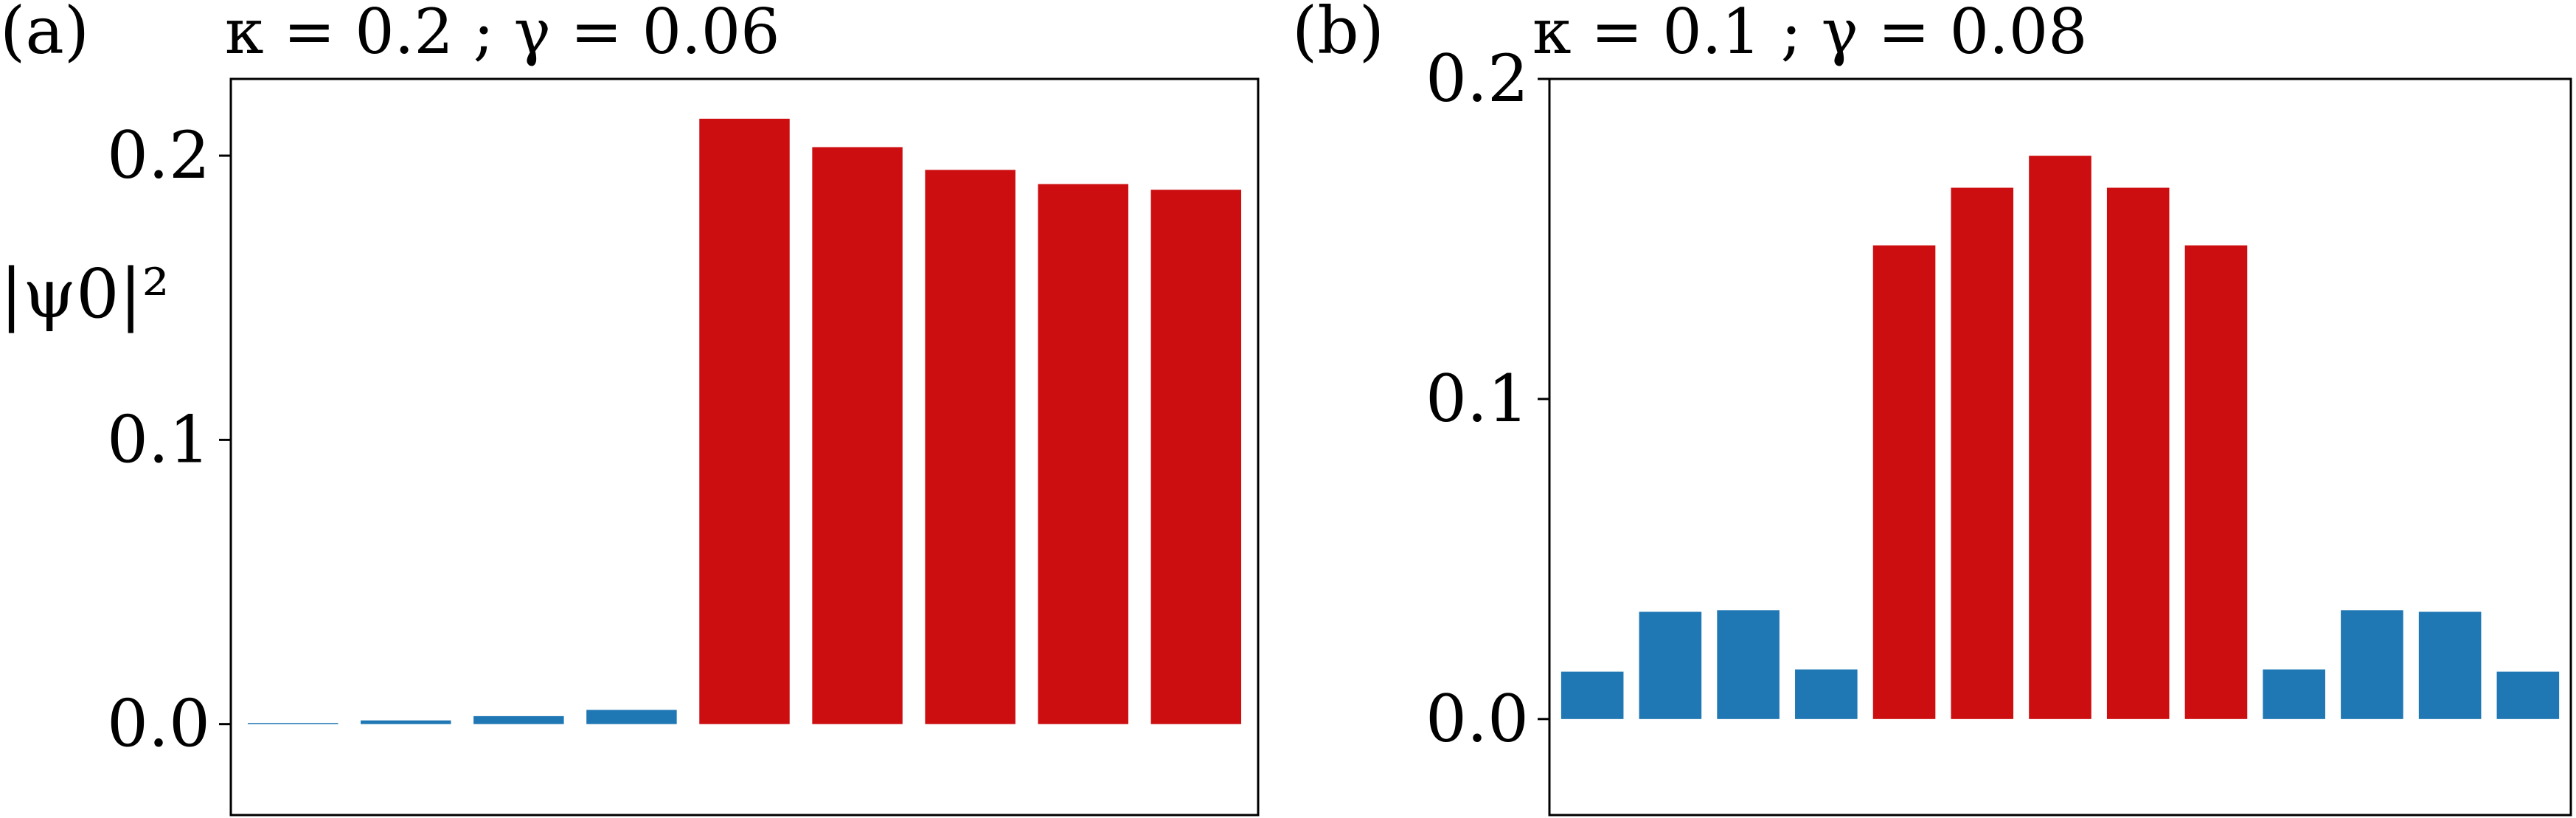 This screenshot has width=2576, height=818. Describe the element at coordinates (1477, 79) in the screenshot. I see `panel-b-ytick-label-3: 0.2` at that location.